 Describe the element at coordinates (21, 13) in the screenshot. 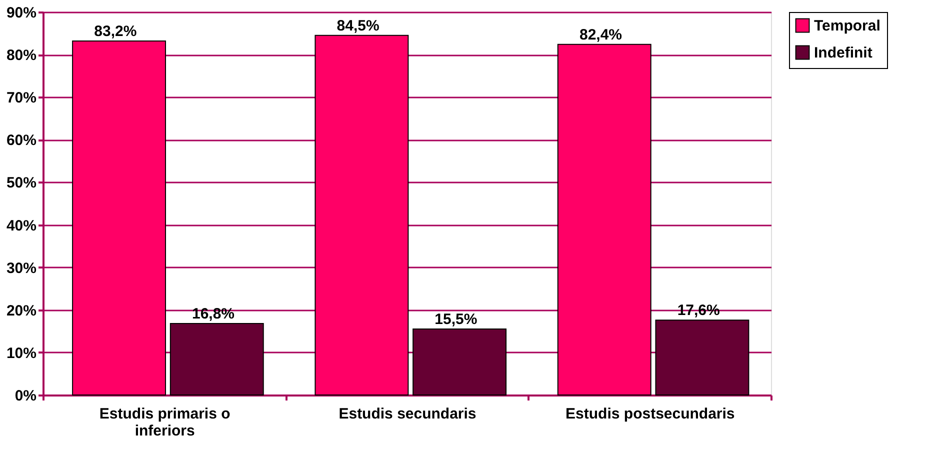

I see `y-tick-label: 90%` at that location.